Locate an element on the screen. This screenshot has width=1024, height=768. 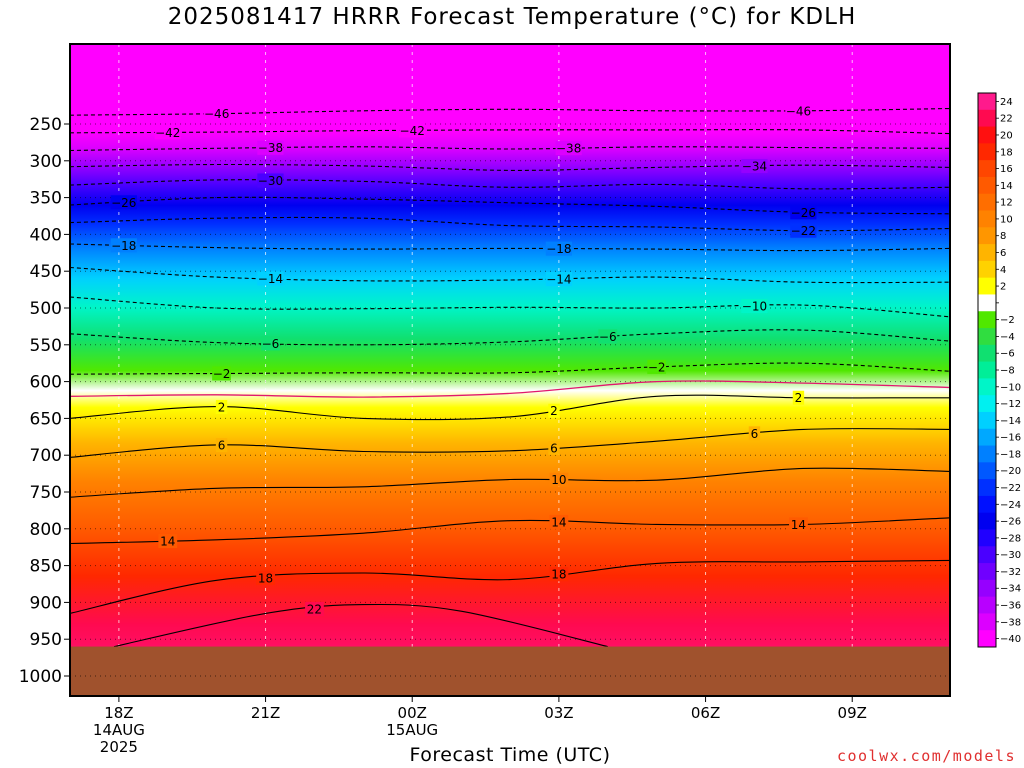
colorbar-label: −34 is located at coordinates (1010, 589).